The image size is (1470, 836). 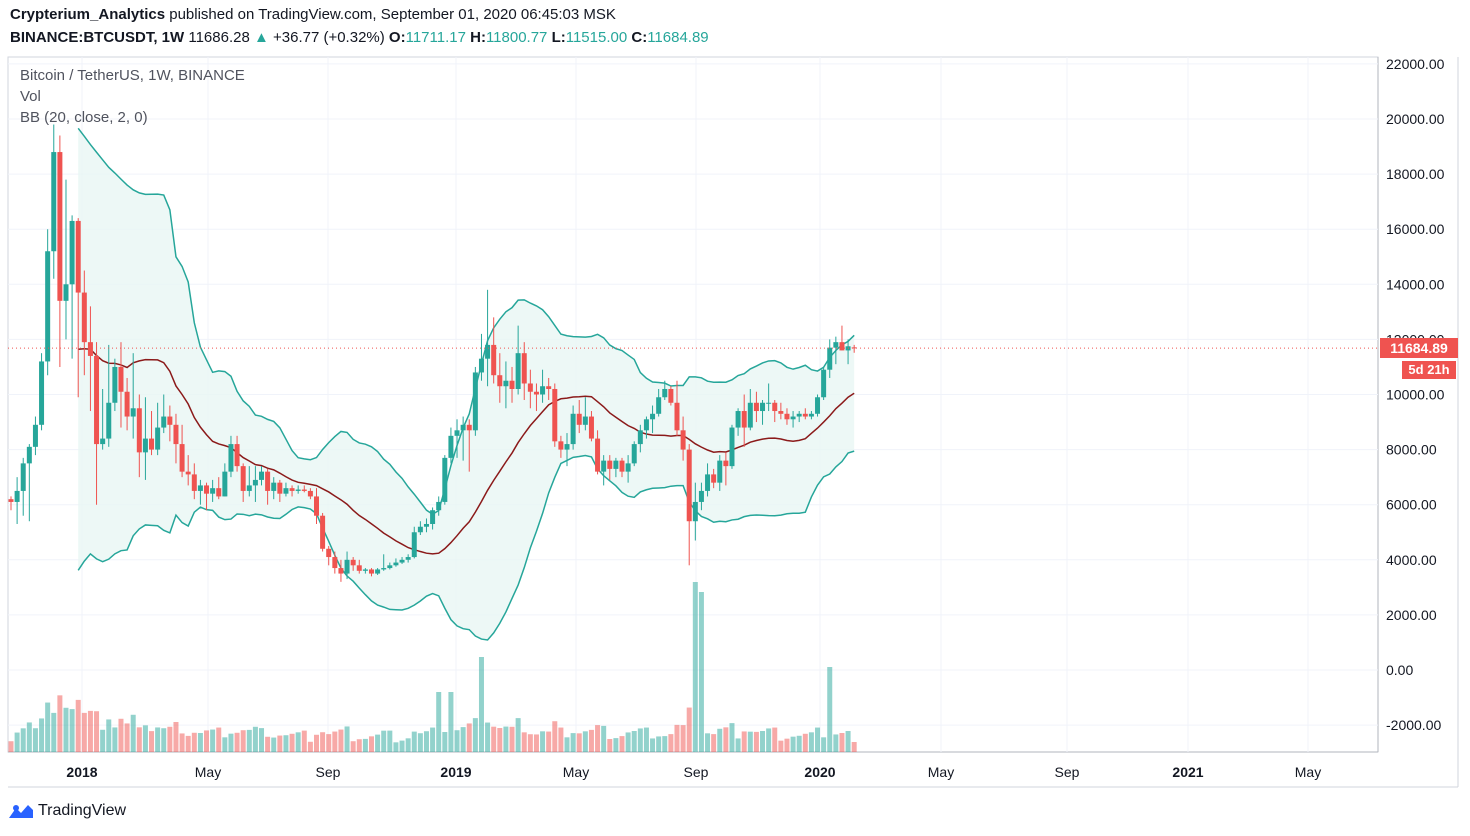 I want to click on y-tick-label: 20000.00, so click(x=1415, y=119).